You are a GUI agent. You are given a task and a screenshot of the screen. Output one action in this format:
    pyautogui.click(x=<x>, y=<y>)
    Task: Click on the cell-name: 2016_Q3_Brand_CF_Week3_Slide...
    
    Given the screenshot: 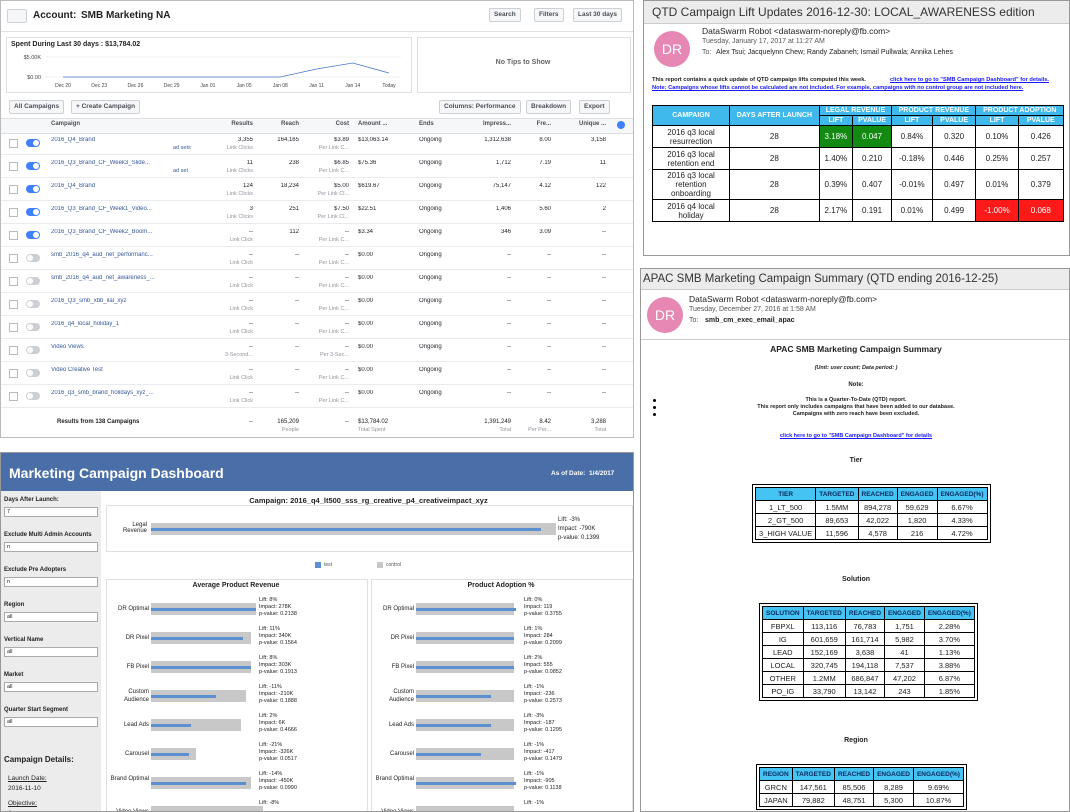 What is the action you would take?
    pyautogui.click(x=100, y=163)
    